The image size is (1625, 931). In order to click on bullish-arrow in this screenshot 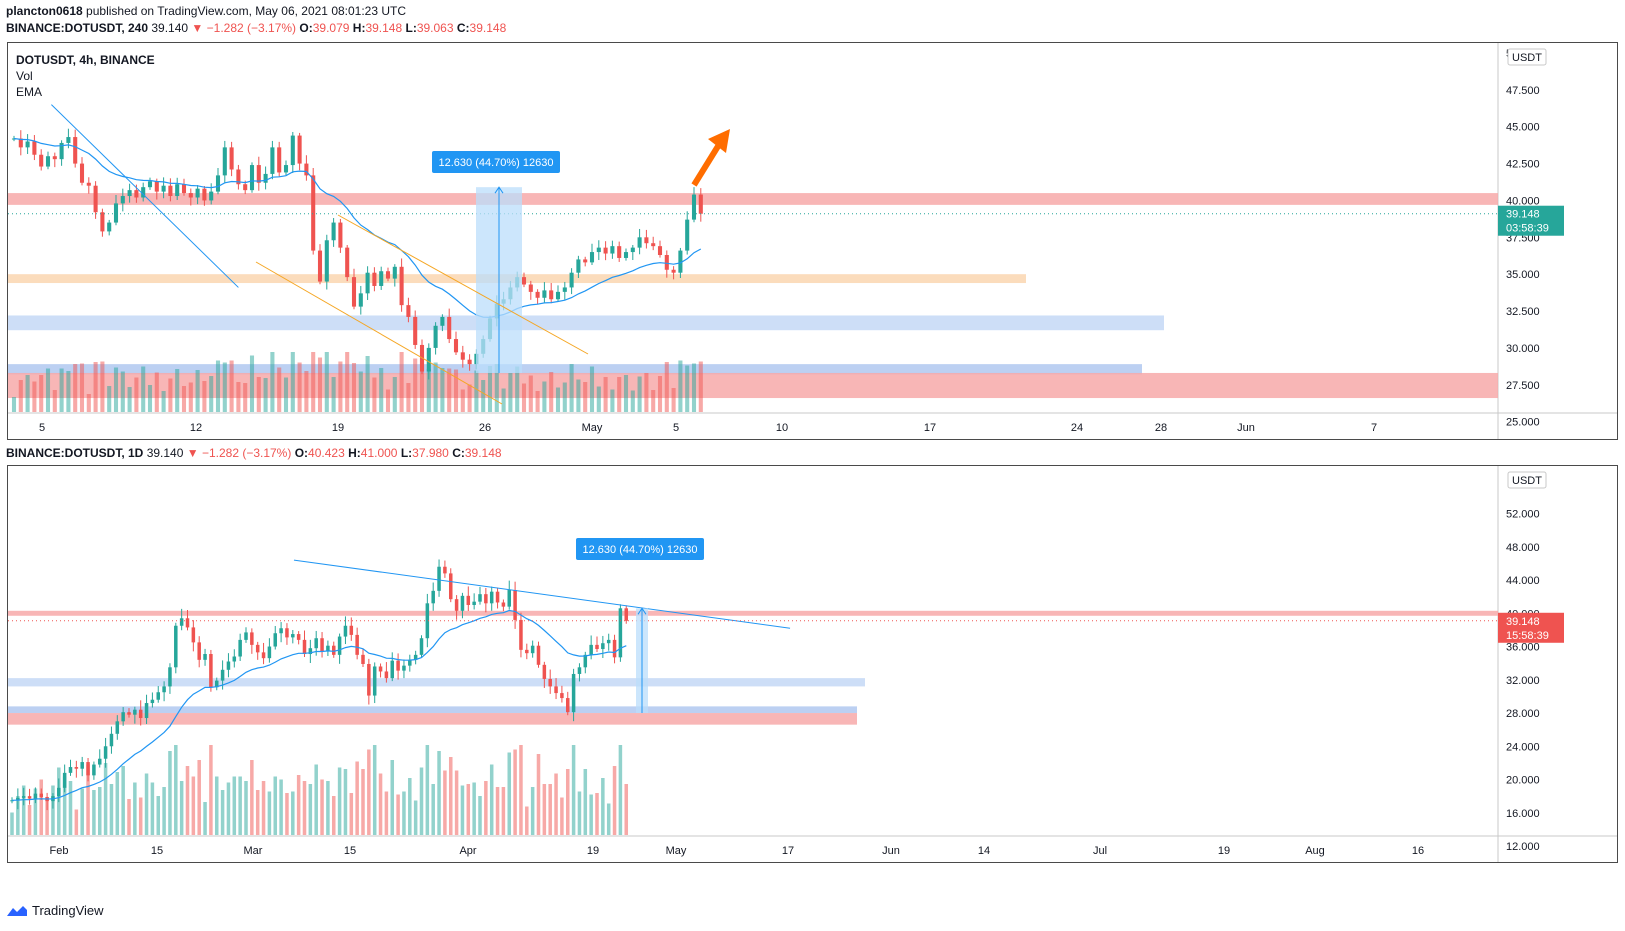, I will do `click(707, 164)`.